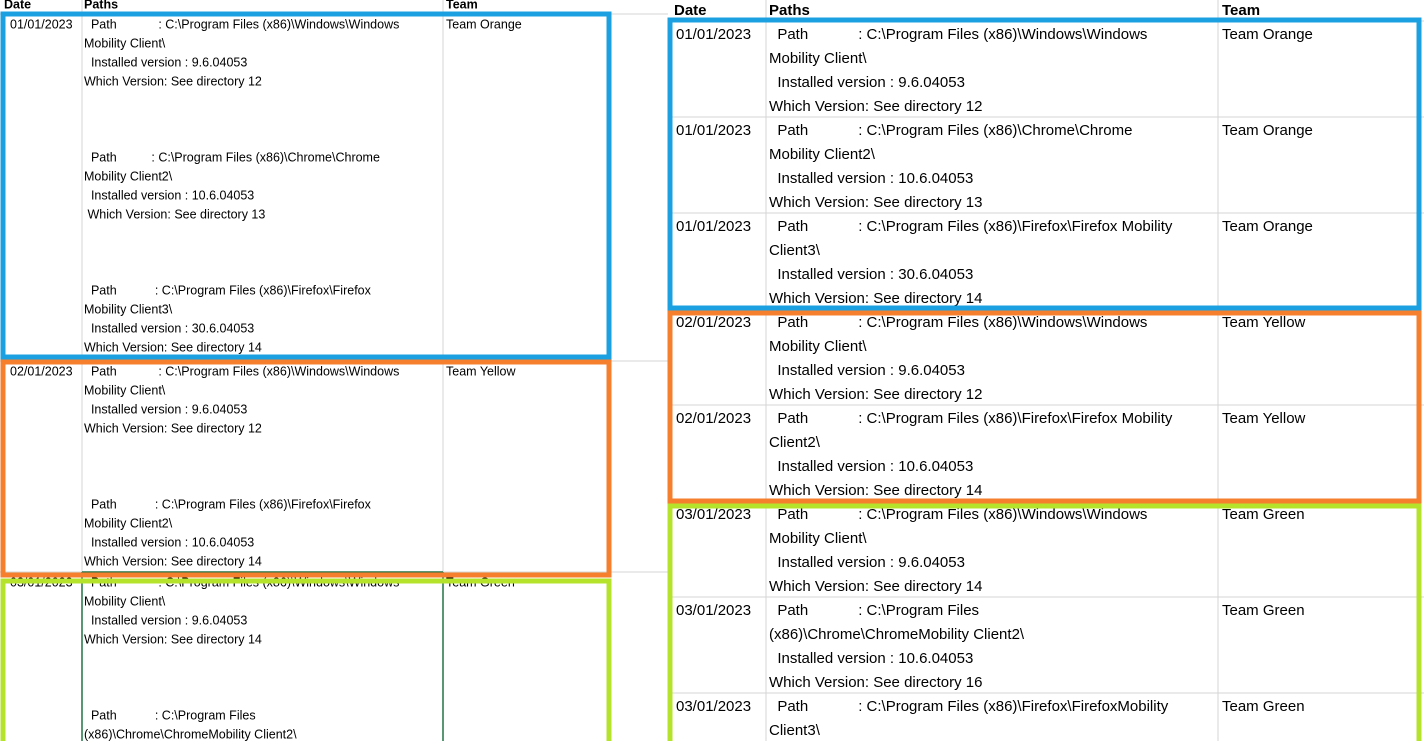 The height and width of the screenshot is (741, 1424). What do you see at coordinates (875, 682) in the screenshot?
I see `path-line: Which Version: See directory 16` at bounding box center [875, 682].